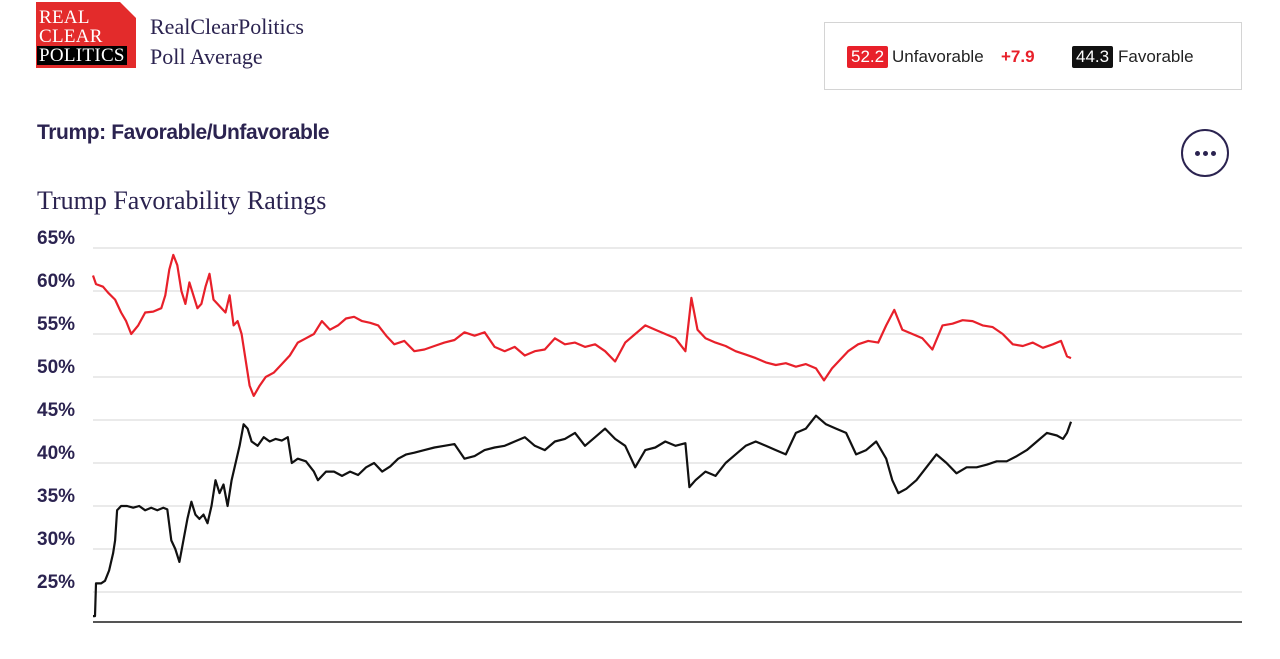 The image size is (1280, 659). I want to click on brand-subtitle: Poll Average, so click(206, 56).